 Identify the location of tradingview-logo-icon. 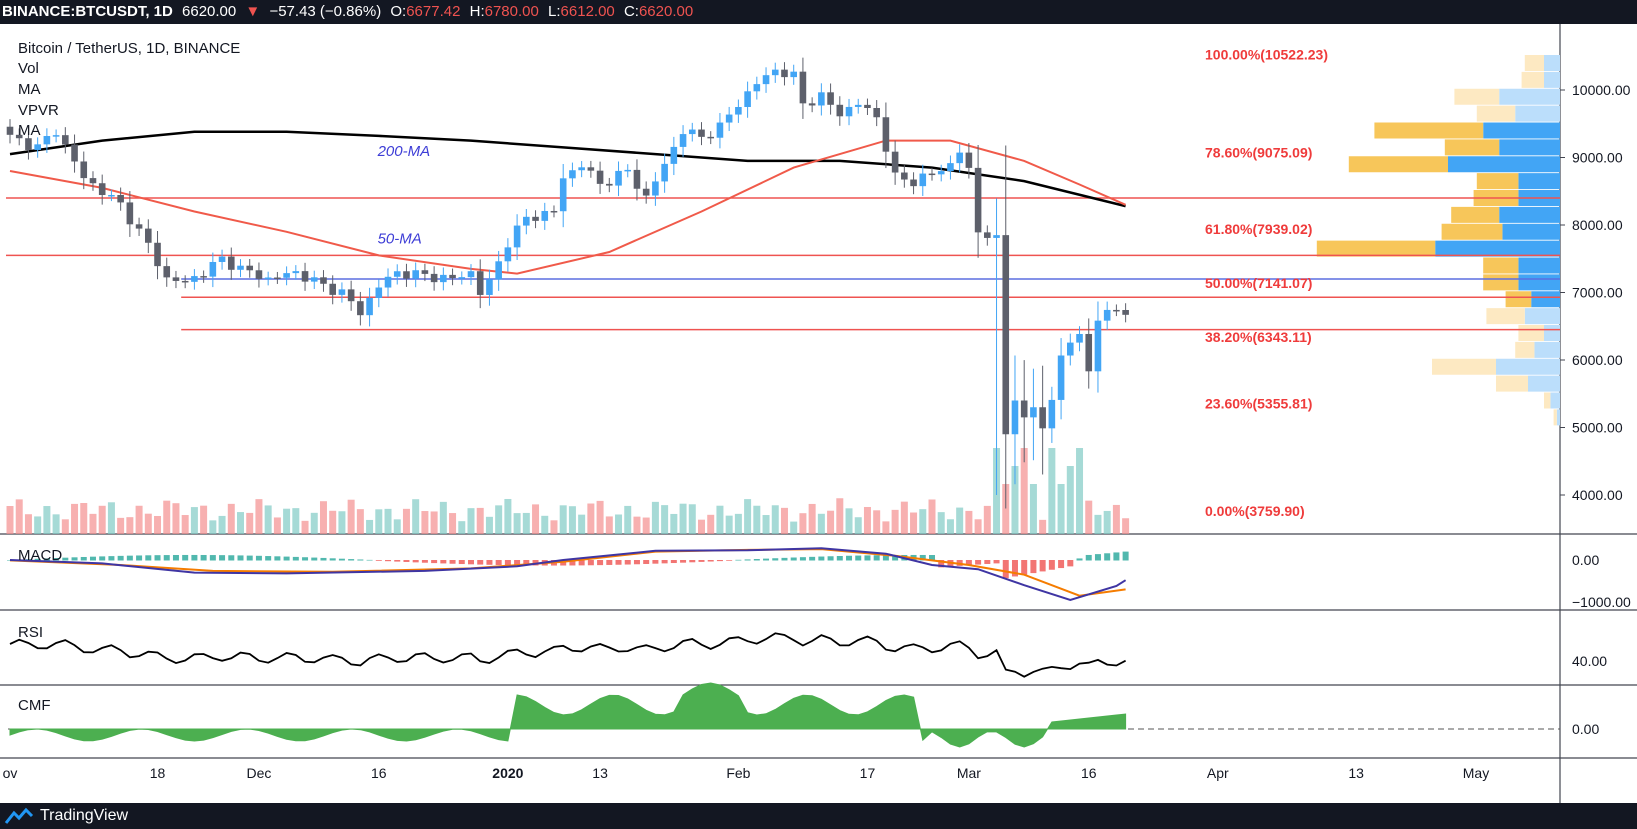
(19, 815).